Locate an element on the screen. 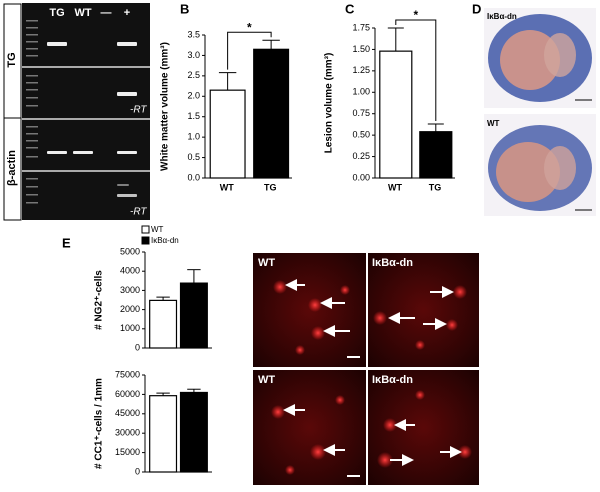 This screenshot has height=492, width=600. y-tick-label: 60000 is located at coordinates (127, 394).